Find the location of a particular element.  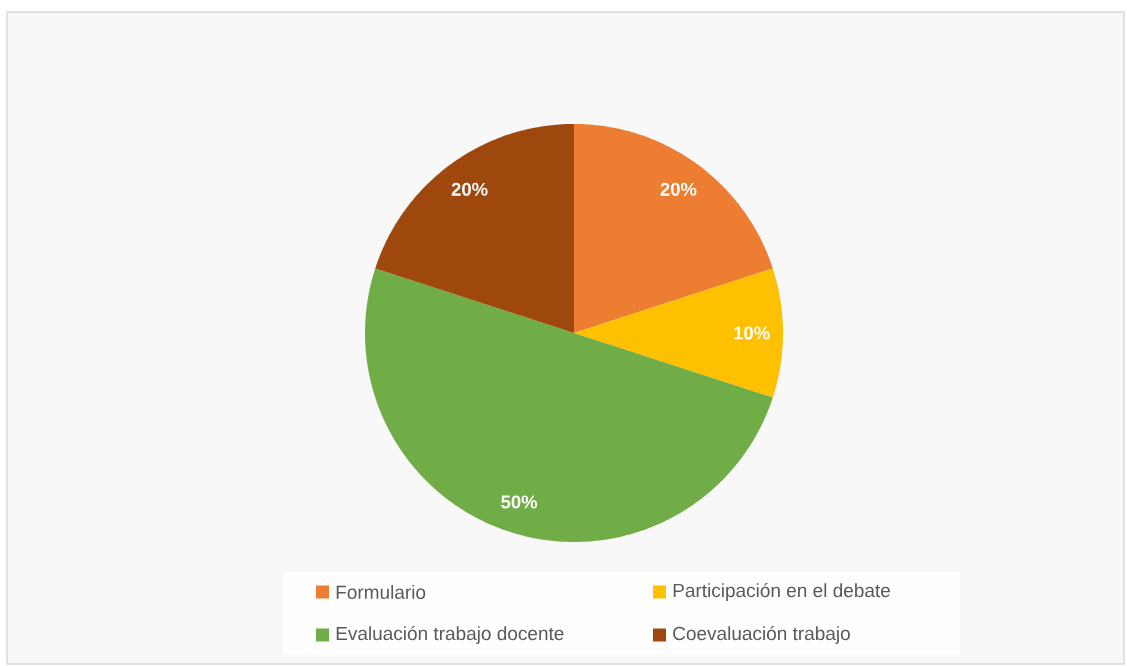

legend-label: Evaluación trabajo docente is located at coordinates (450, 635).